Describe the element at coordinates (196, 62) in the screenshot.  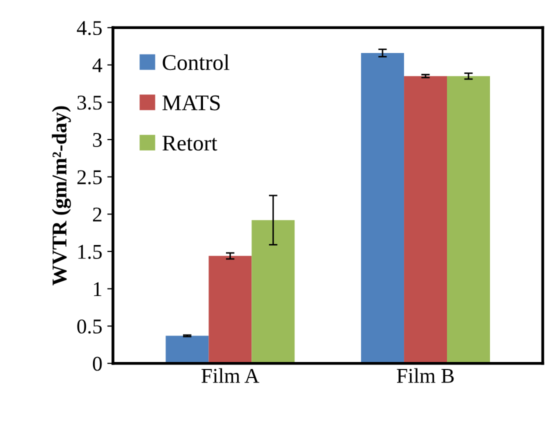
I see `legend-label: Control` at that location.